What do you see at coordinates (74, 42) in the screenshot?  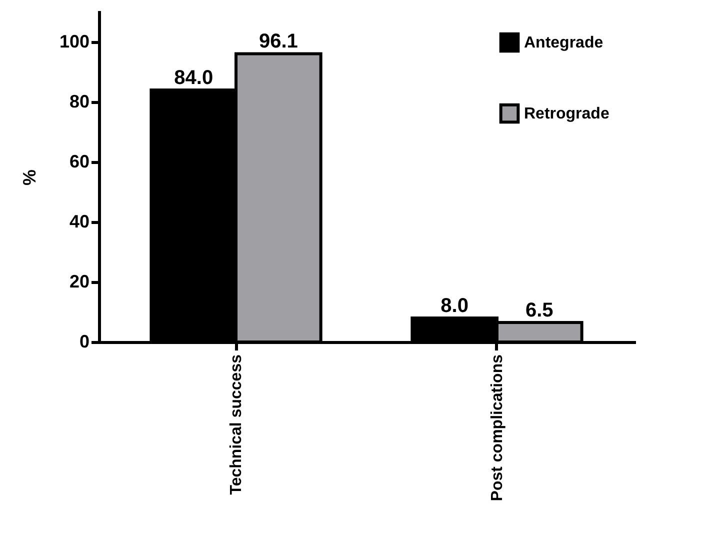 I see `y-tick-label: 100` at bounding box center [74, 42].